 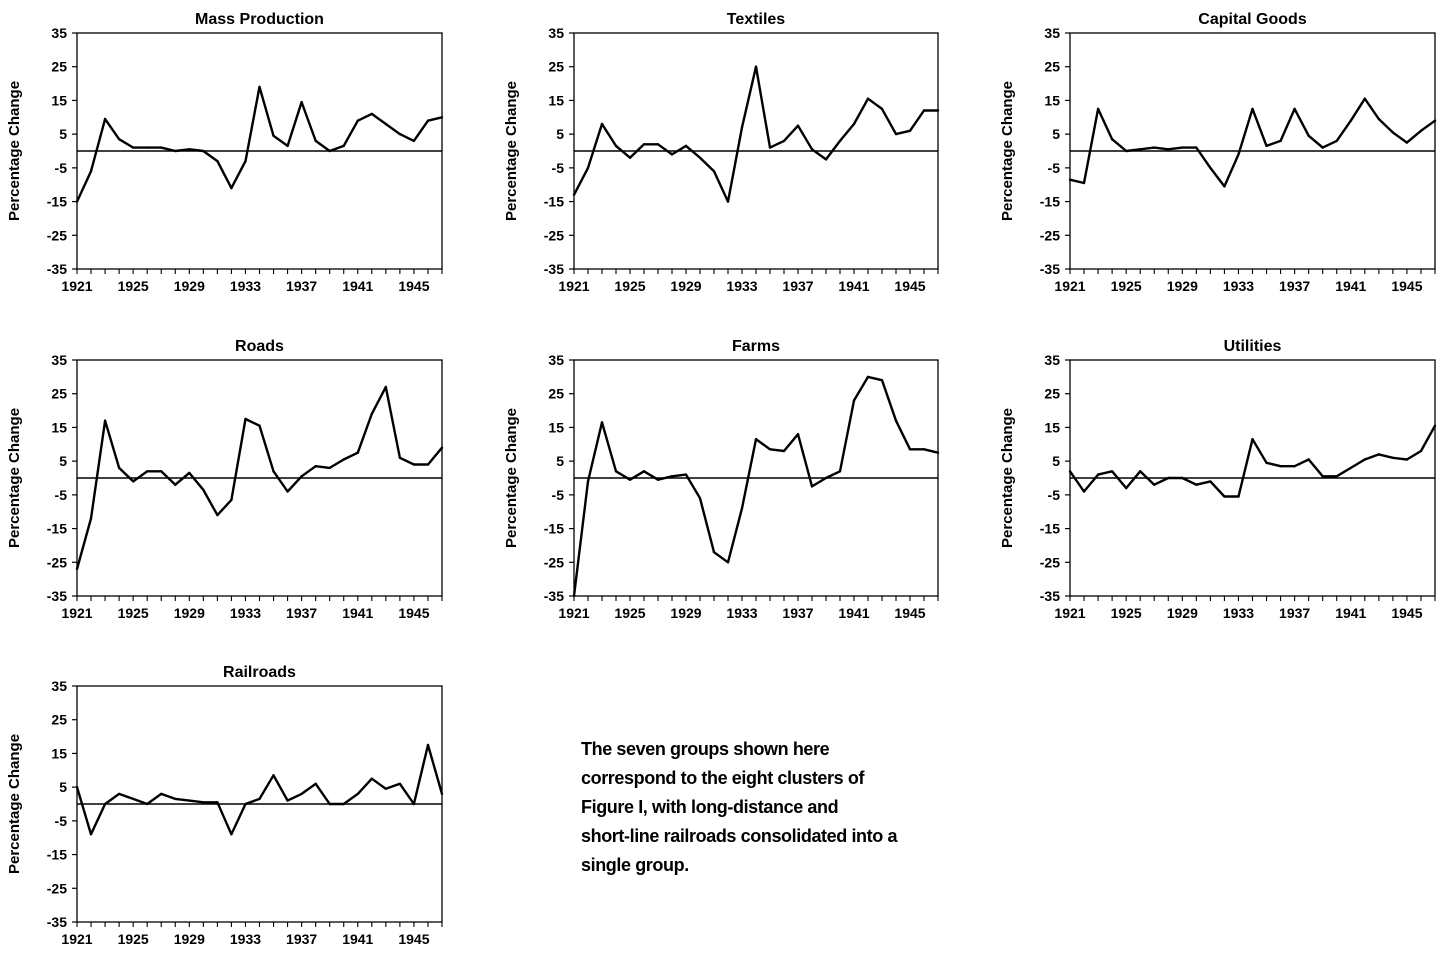 I want to click on y-tick-label: 15, so click(x=59, y=753).